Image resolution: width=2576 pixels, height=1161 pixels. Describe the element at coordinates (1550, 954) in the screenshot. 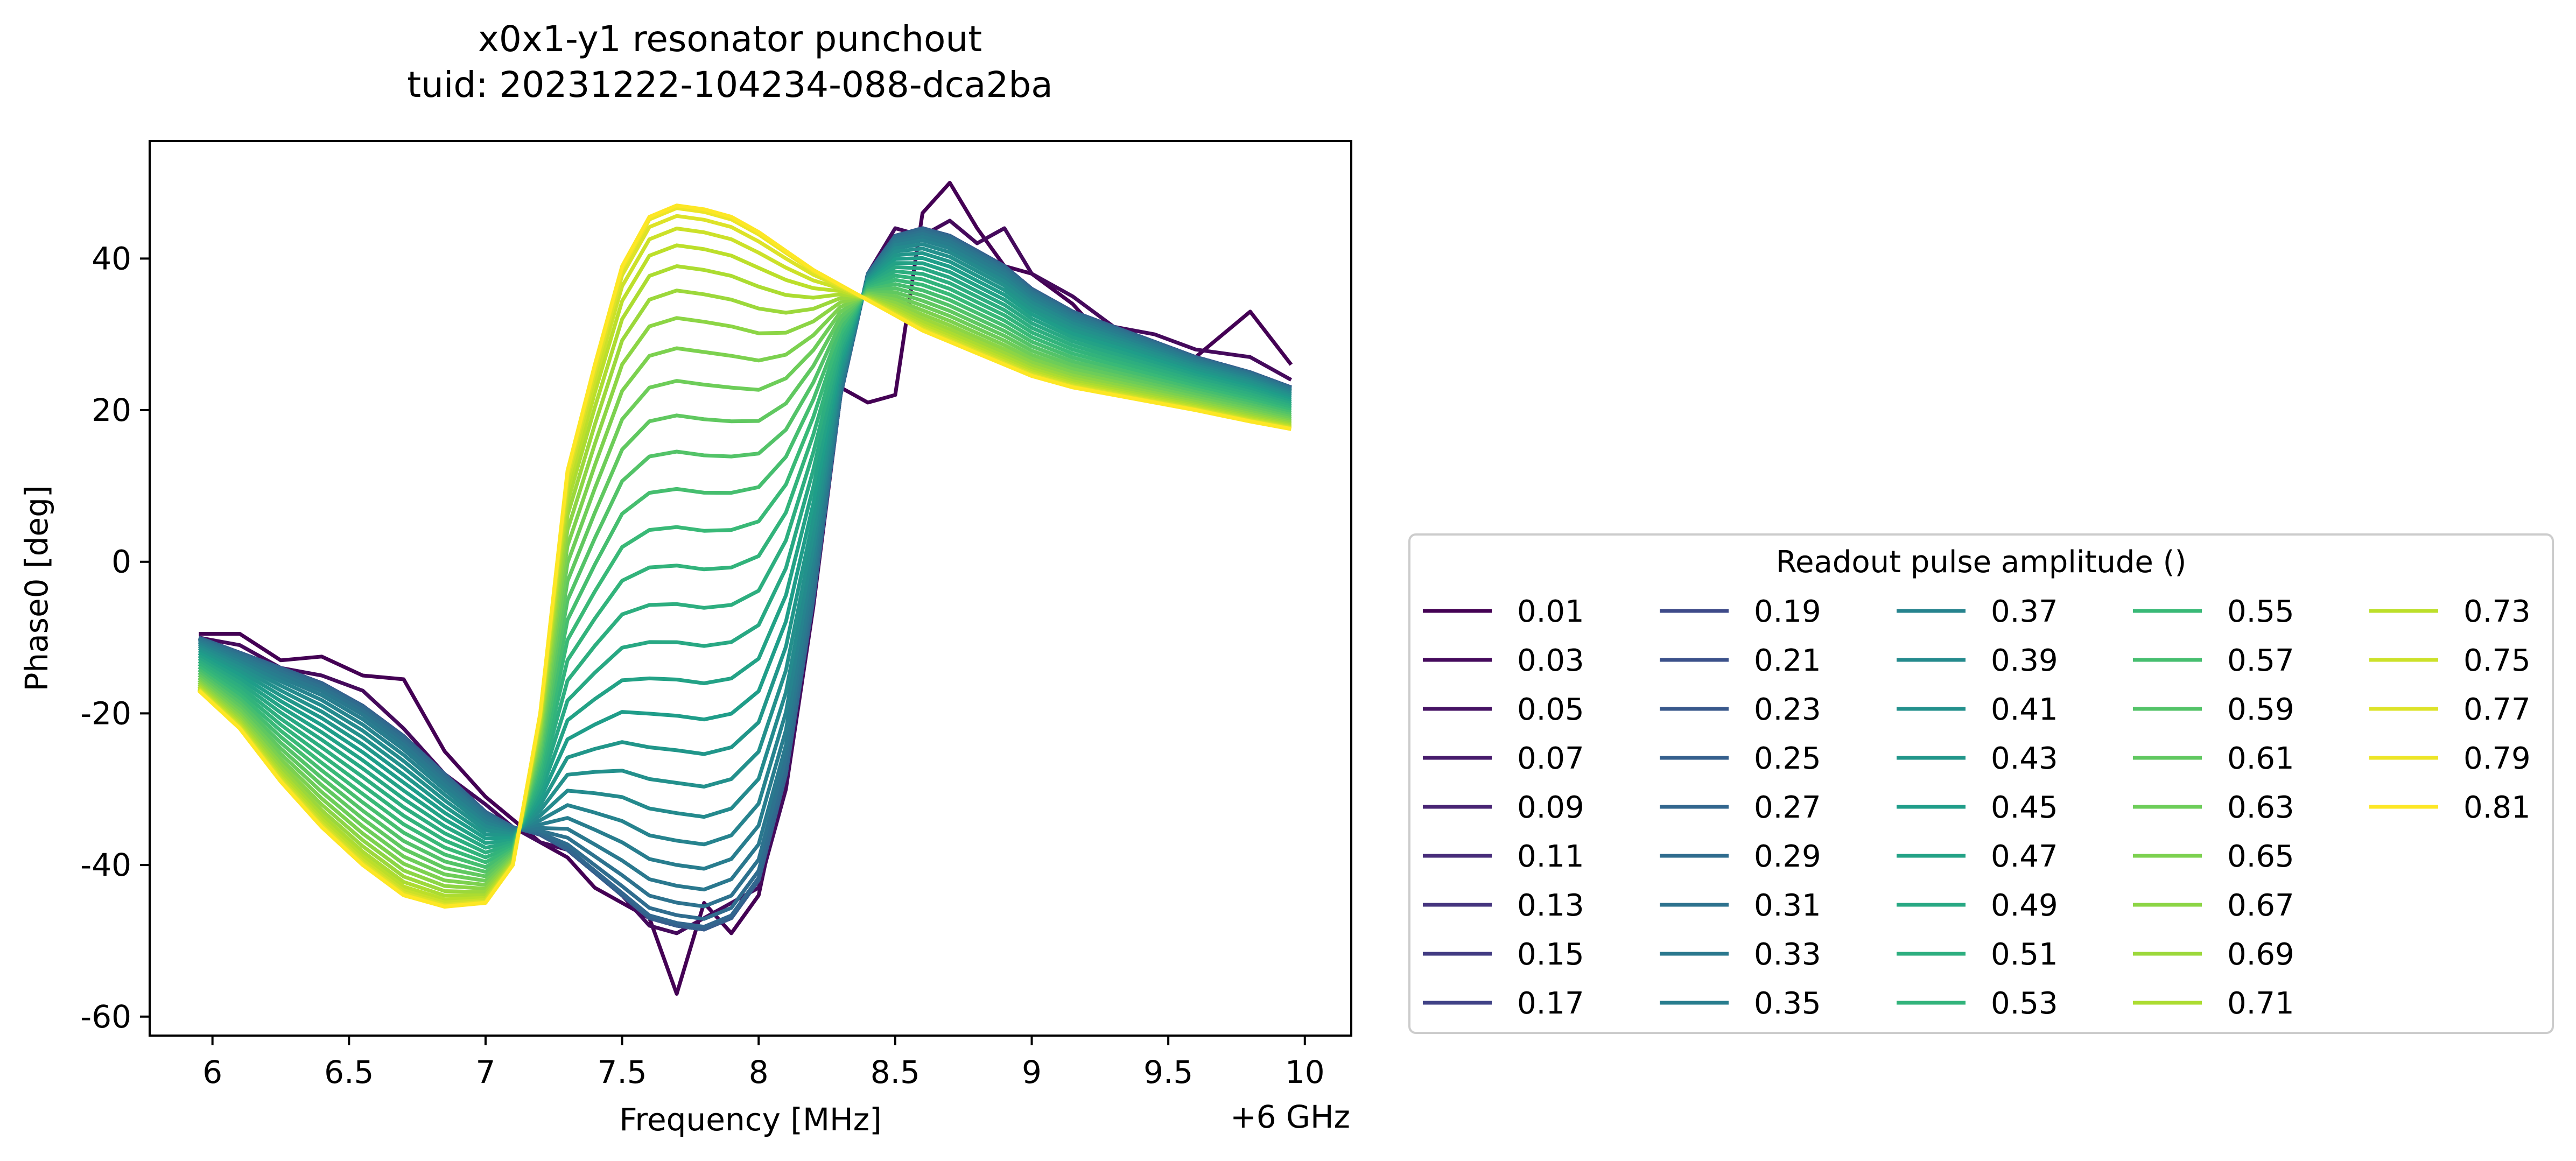

I see `legend-label-0.15: 0.15` at that location.